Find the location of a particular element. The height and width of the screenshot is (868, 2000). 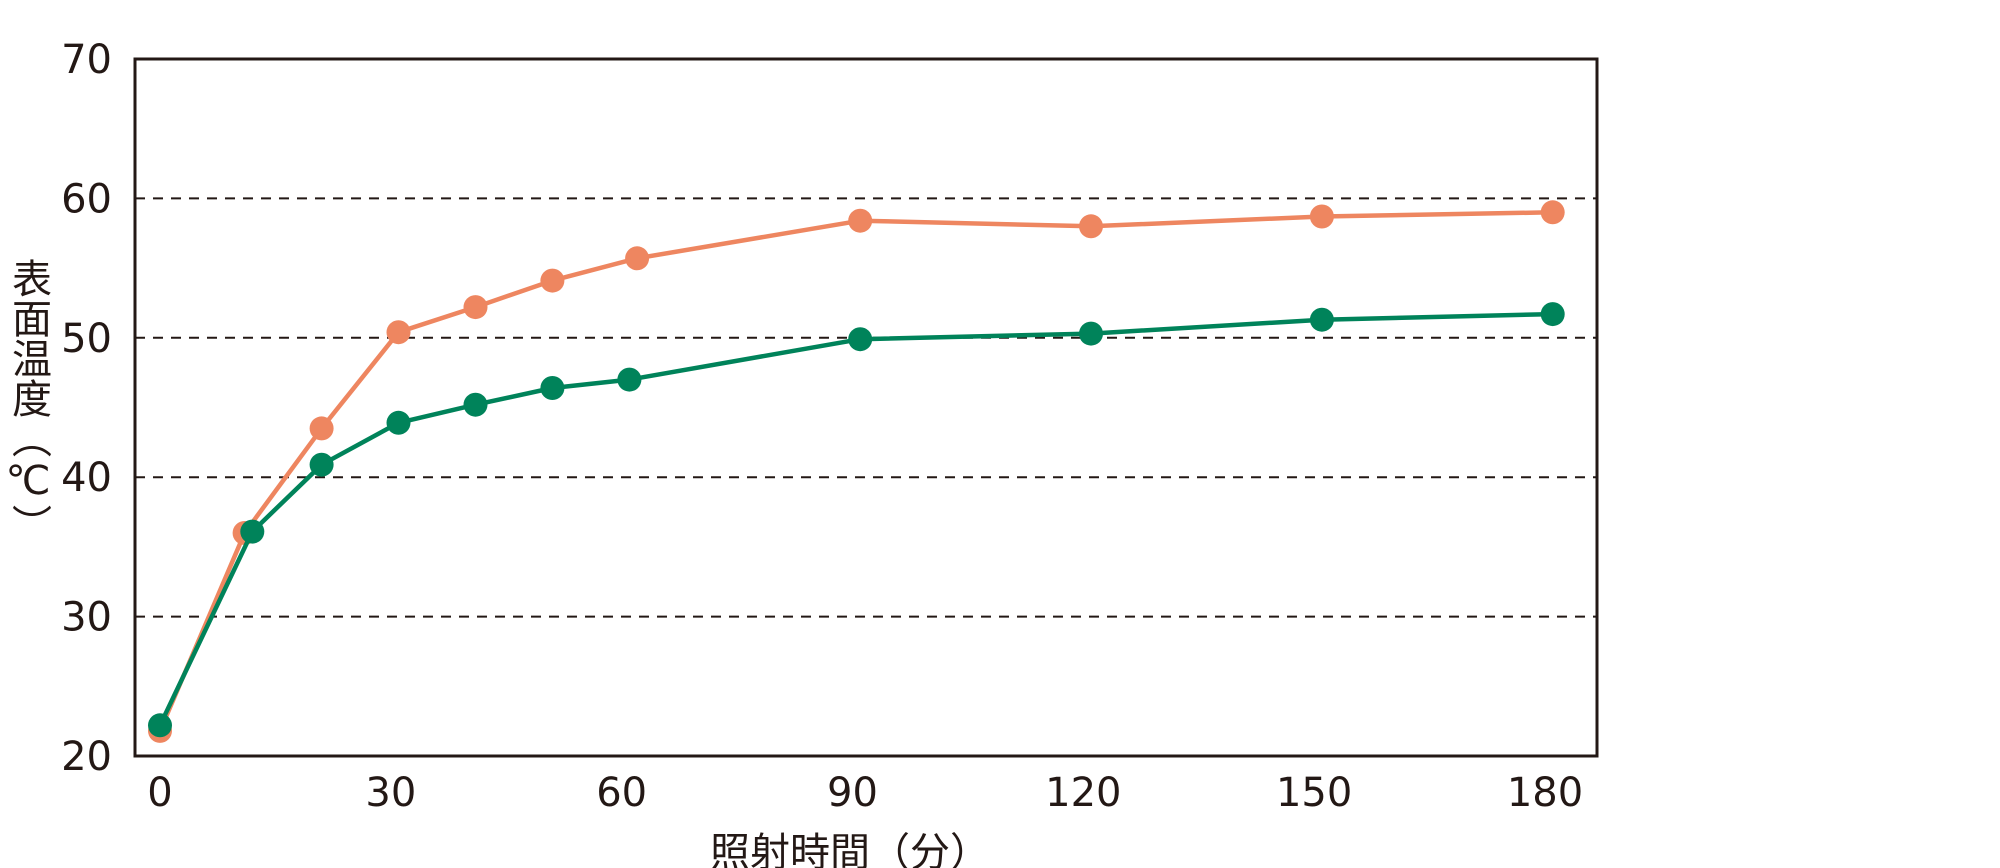

x-tick-label: 180 is located at coordinates (1545, 793).